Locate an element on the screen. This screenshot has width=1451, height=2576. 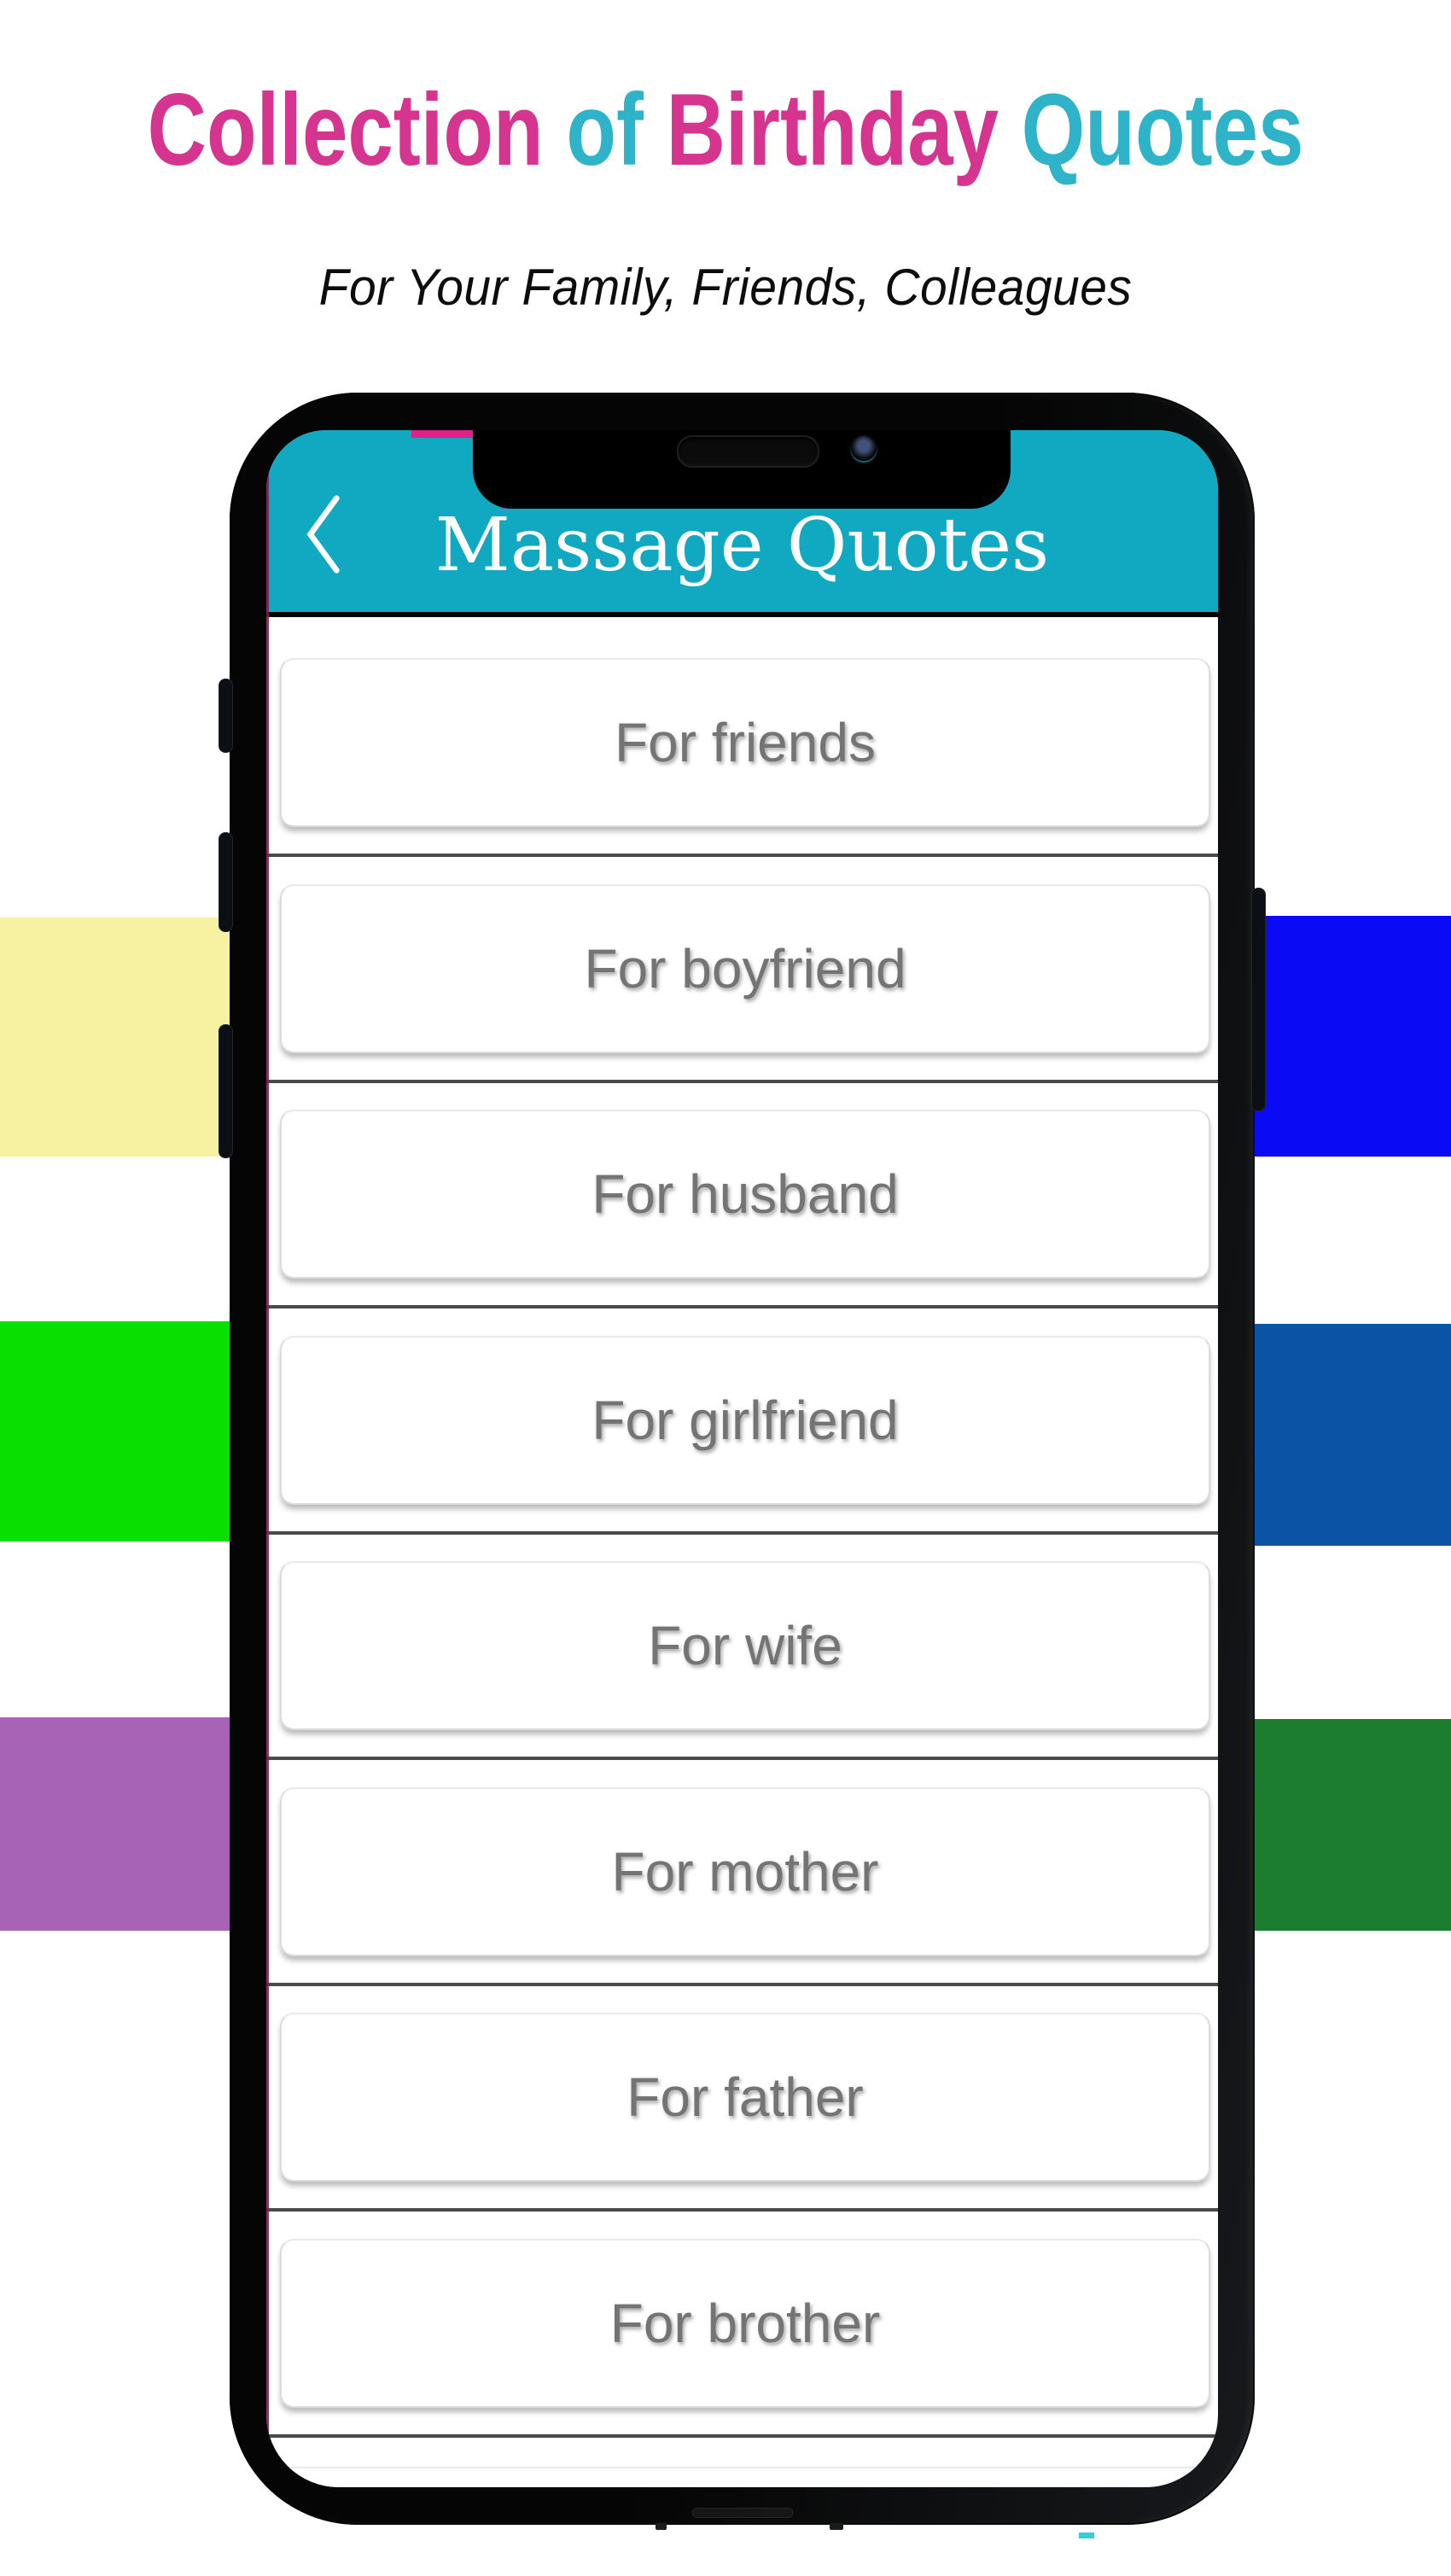
menu-item: For girlfriend is located at coordinates (745, 1420).